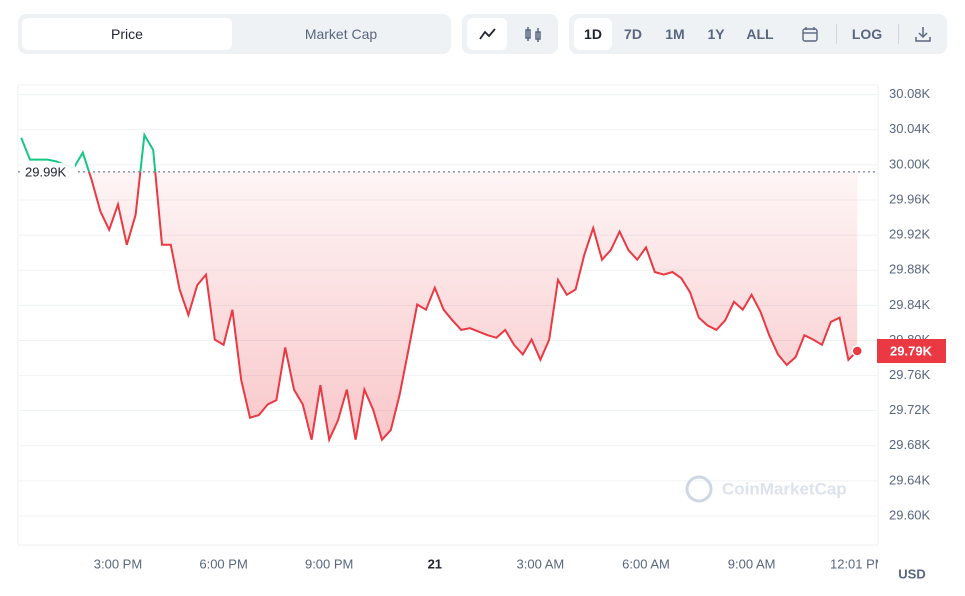 This screenshot has width=965, height=596. Describe the element at coordinates (646, 563) in the screenshot. I see `x-tick-label: 6:00 AM` at that location.